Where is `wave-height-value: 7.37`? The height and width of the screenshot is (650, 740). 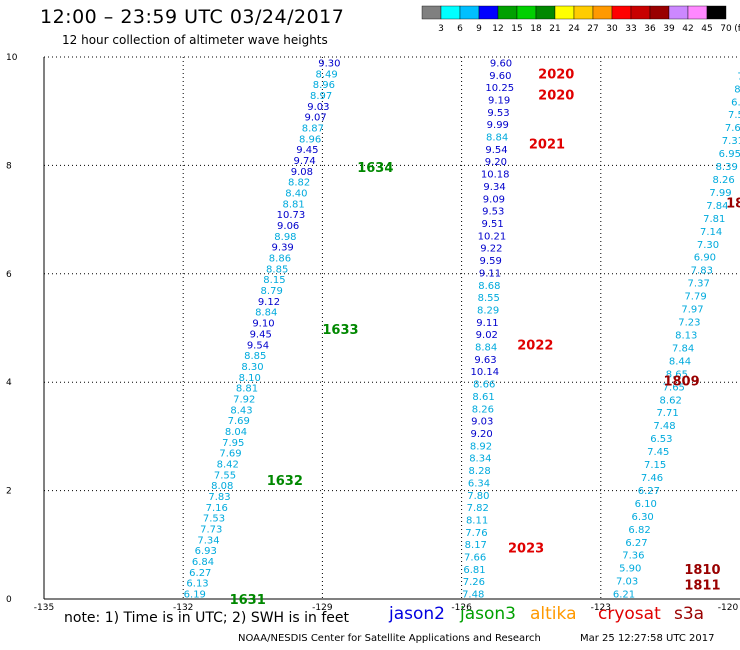 wave-height-value: 7.37 is located at coordinates (699, 284).